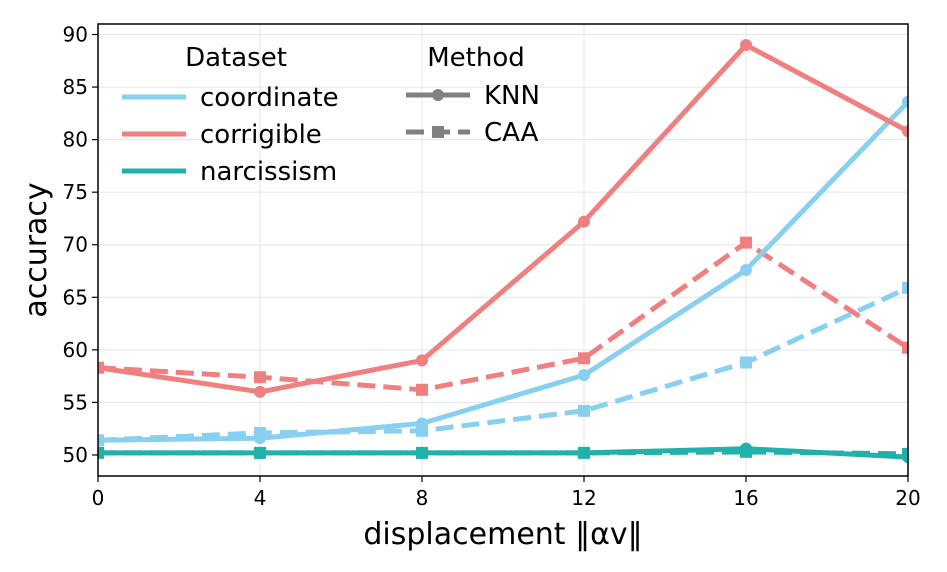  What do you see at coordinates (75, 245) in the screenshot?
I see `y-tick-label: 70` at bounding box center [75, 245].